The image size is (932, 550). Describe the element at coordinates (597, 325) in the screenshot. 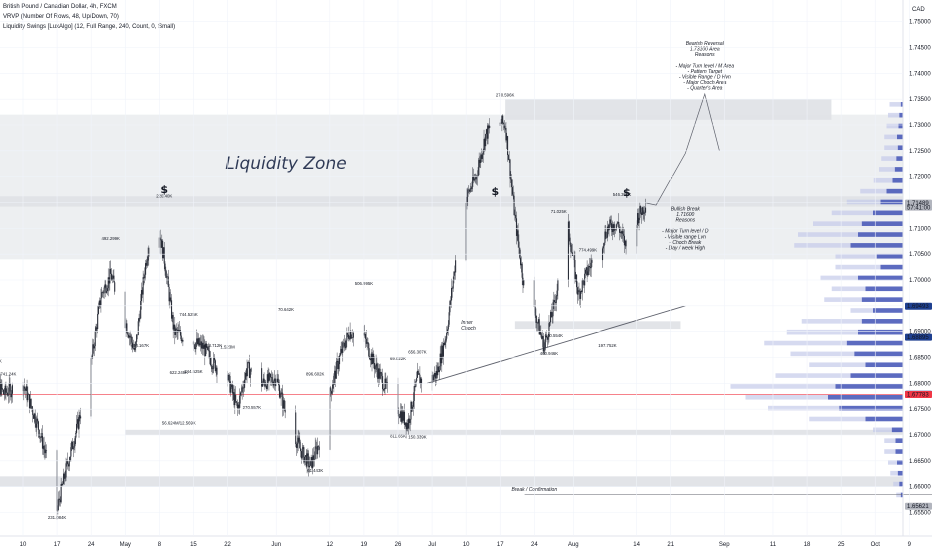

I see `liquidity-zone-box` at that location.